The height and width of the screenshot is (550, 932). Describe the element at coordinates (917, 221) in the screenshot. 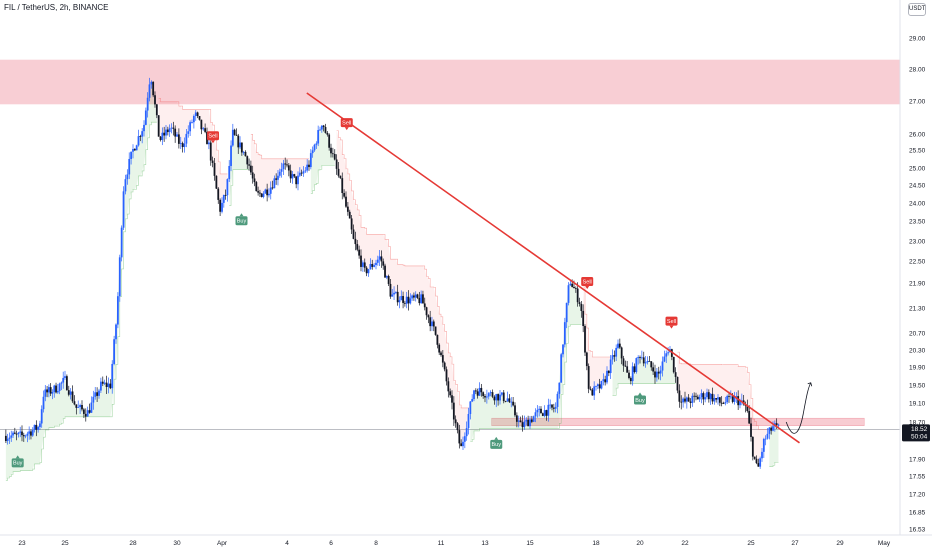

I see `y-tick-label: 23.50` at that location.